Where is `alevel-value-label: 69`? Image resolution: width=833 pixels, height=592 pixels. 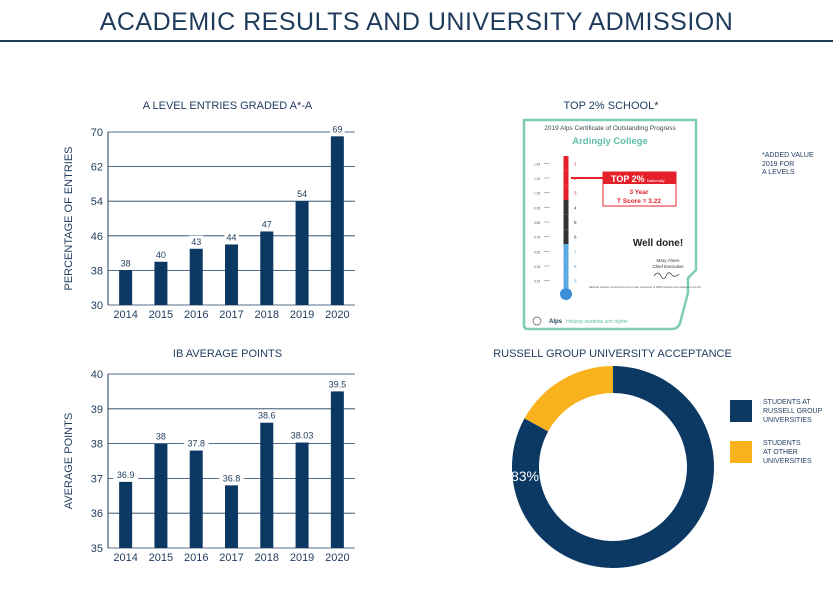 alevel-value-label: 69 is located at coordinates (337, 129).